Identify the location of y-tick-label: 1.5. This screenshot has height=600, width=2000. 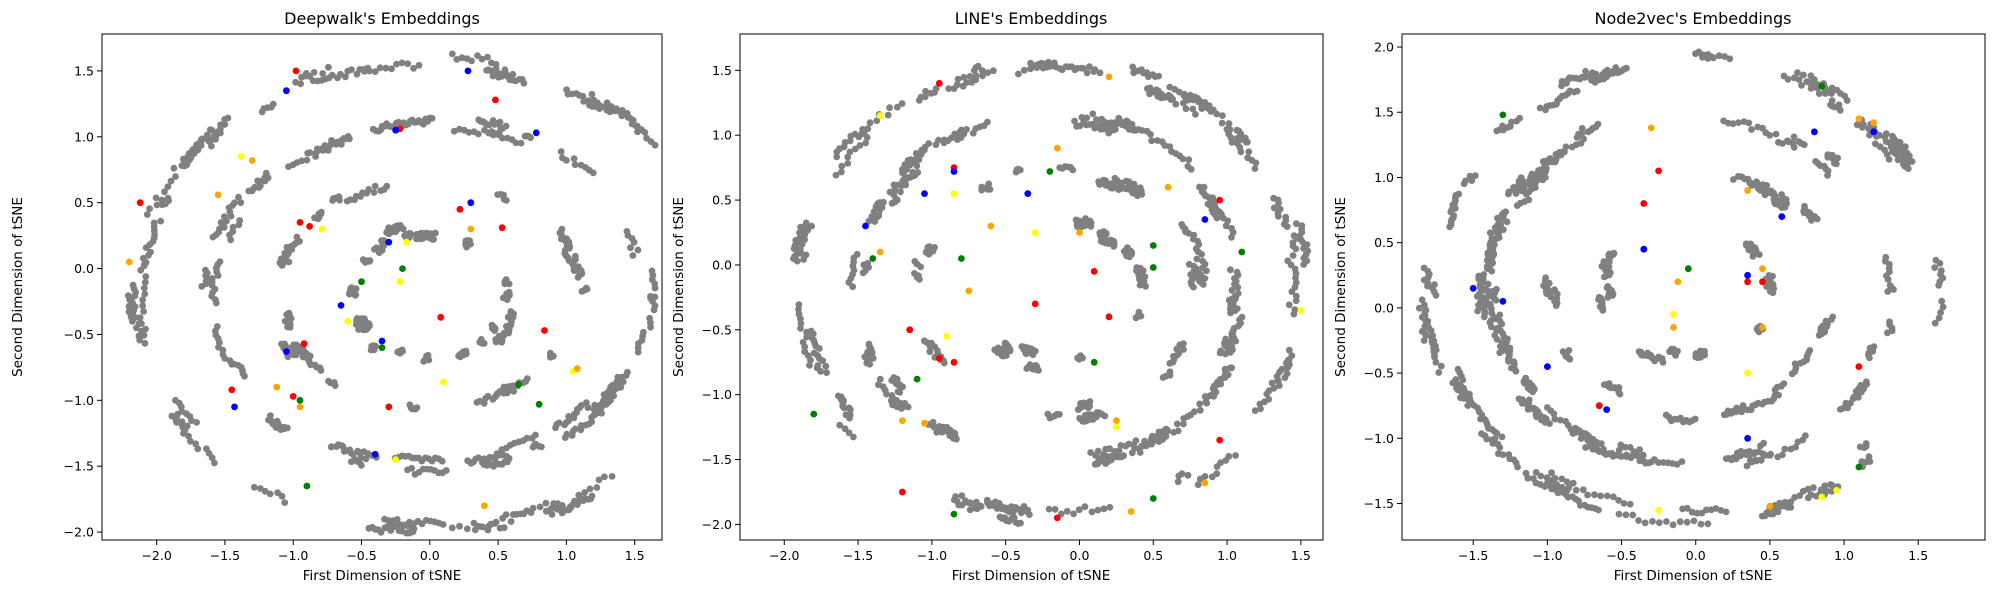
(1384, 112).